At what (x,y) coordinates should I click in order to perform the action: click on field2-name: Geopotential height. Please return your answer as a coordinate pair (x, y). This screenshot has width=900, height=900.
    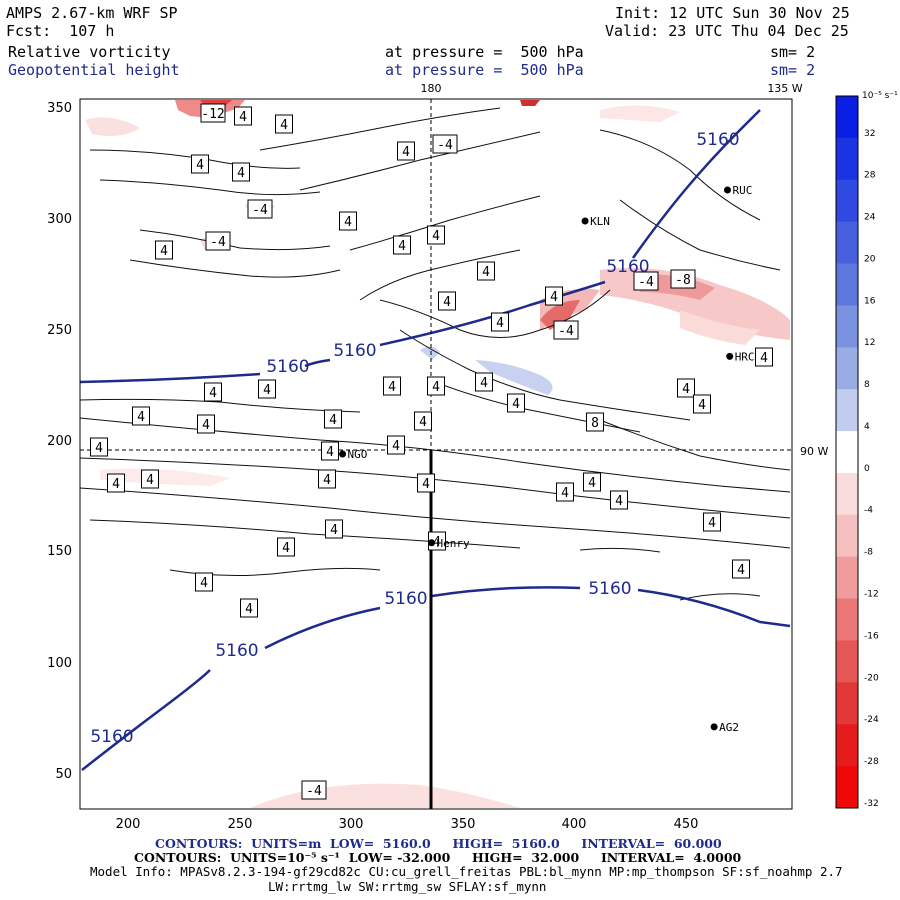
    Looking at the image, I should click on (94, 70).